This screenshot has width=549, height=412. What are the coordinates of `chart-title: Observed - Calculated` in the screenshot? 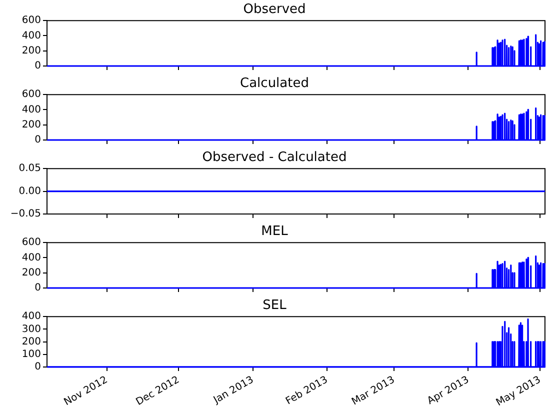 It's located at (274, 158).